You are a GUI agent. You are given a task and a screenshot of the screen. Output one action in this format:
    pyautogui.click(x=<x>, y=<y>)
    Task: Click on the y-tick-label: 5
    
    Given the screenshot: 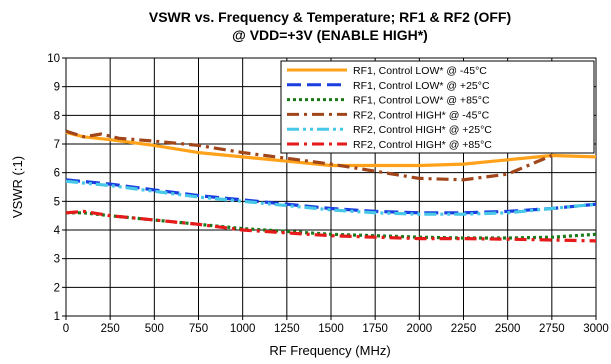 What is the action you would take?
    pyautogui.click(x=57, y=202)
    